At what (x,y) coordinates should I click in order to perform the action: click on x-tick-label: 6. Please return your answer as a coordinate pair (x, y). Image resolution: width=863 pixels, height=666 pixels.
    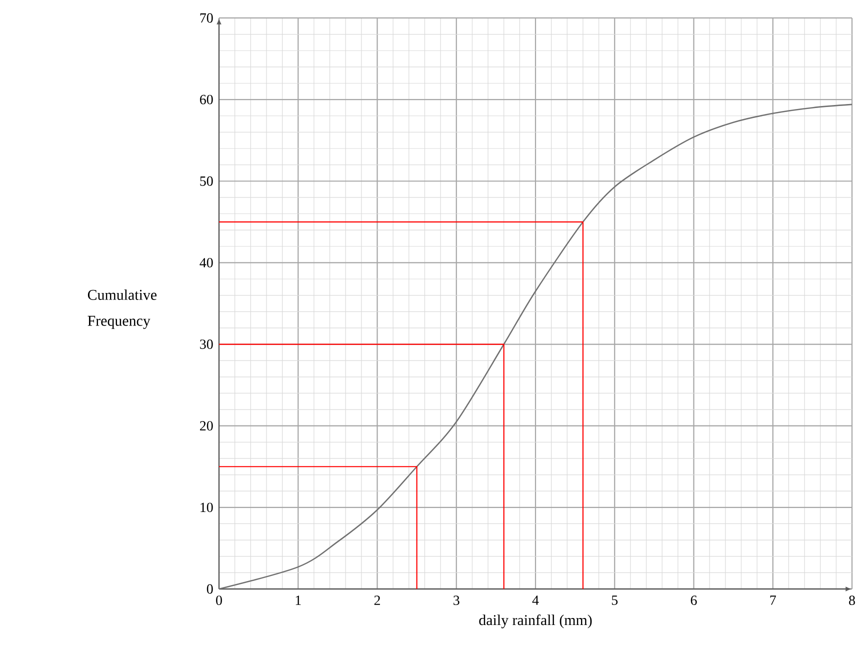
    Looking at the image, I should click on (693, 601).